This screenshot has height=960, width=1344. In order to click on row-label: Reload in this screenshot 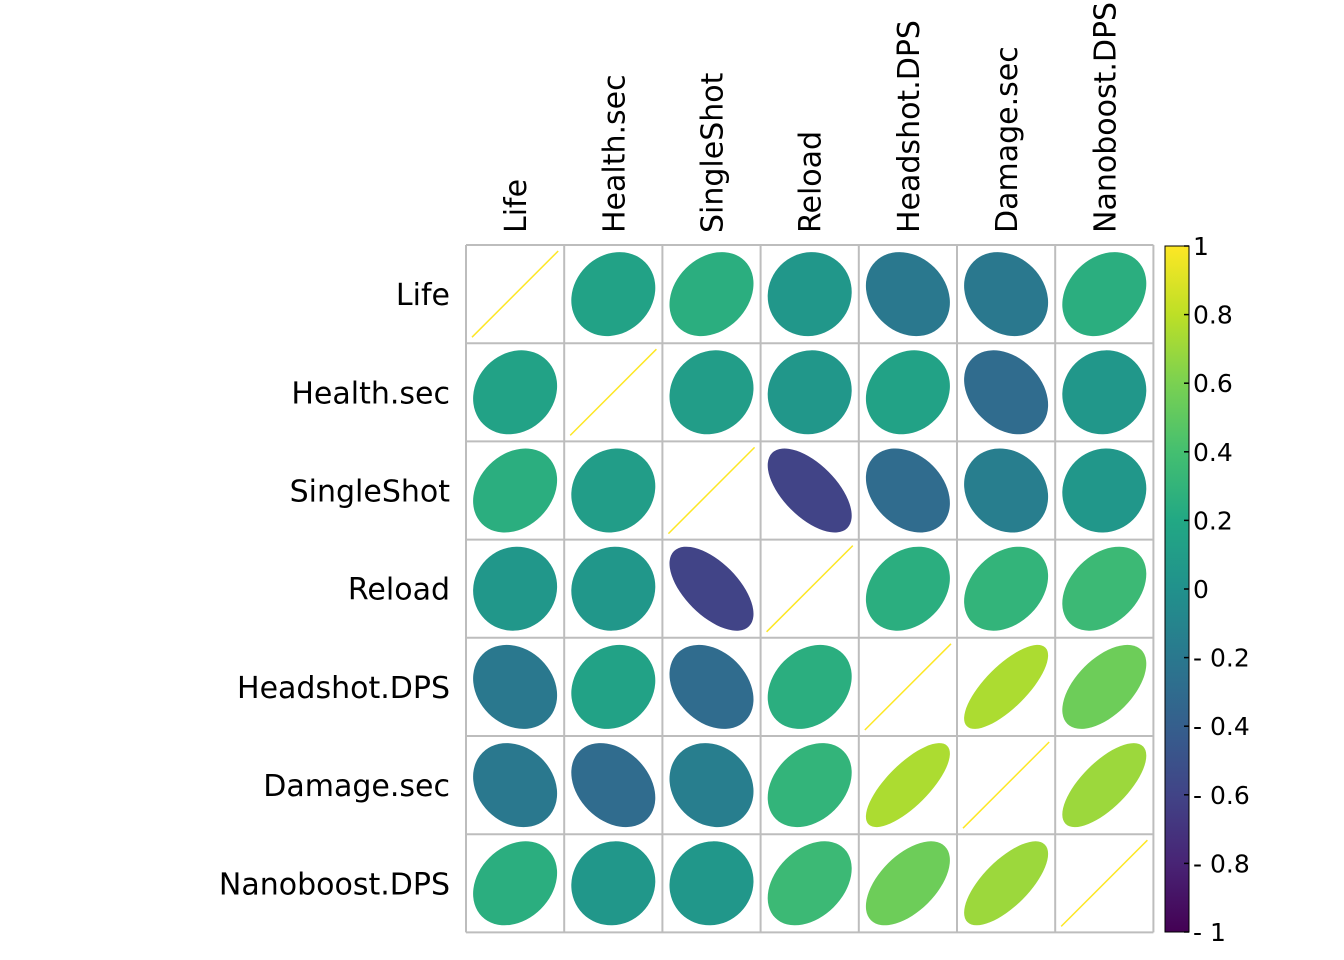, I will do `click(399, 590)`.